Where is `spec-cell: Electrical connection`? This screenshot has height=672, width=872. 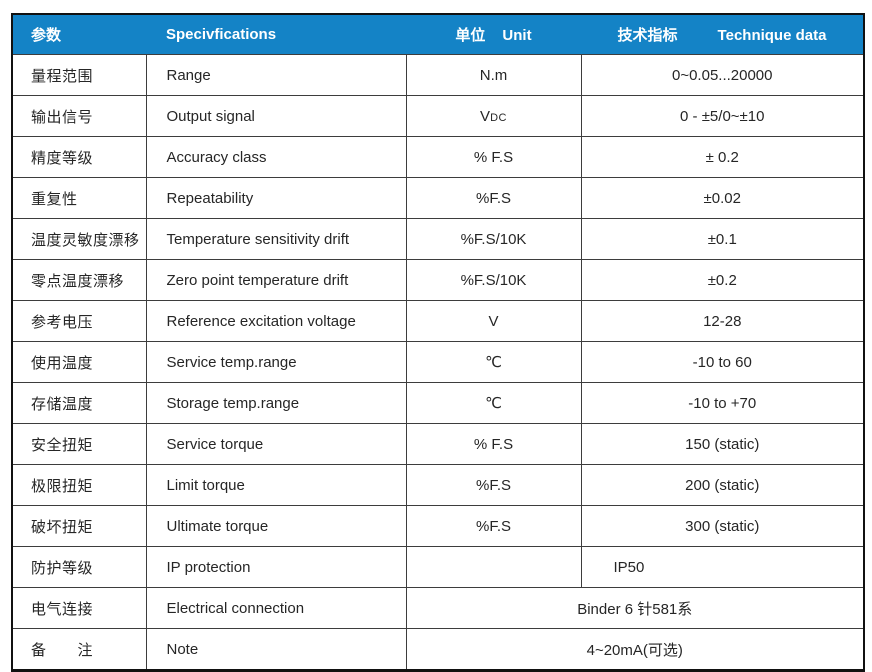 spec-cell: Electrical connection is located at coordinates (276, 608).